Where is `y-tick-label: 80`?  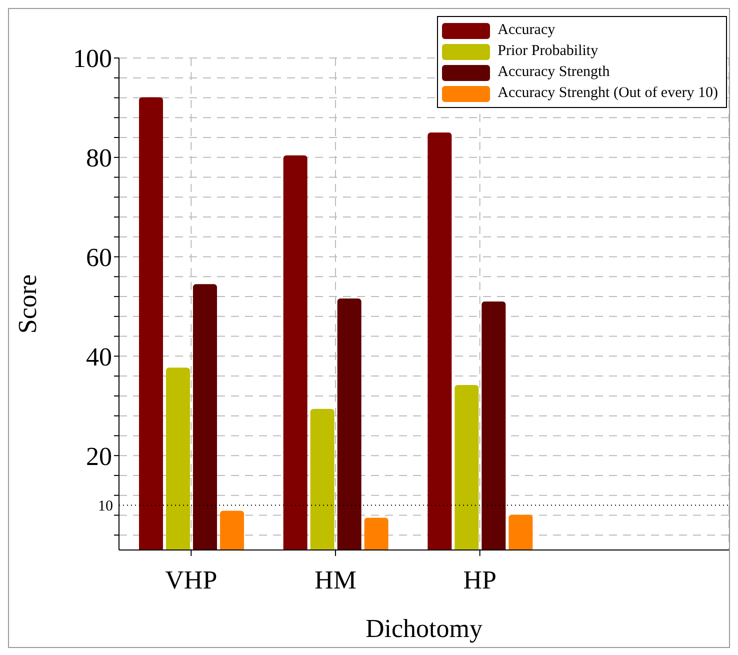
y-tick-label: 80 is located at coordinates (99, 158).